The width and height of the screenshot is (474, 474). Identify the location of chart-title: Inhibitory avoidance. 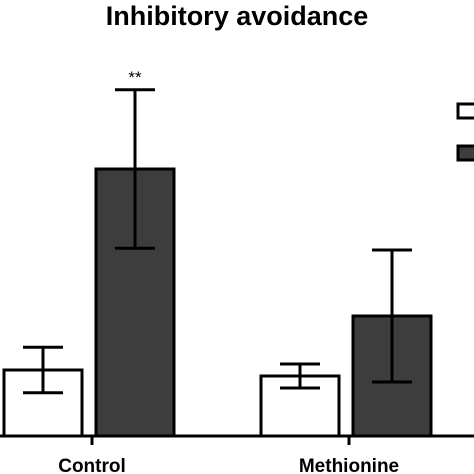
(237, 16).